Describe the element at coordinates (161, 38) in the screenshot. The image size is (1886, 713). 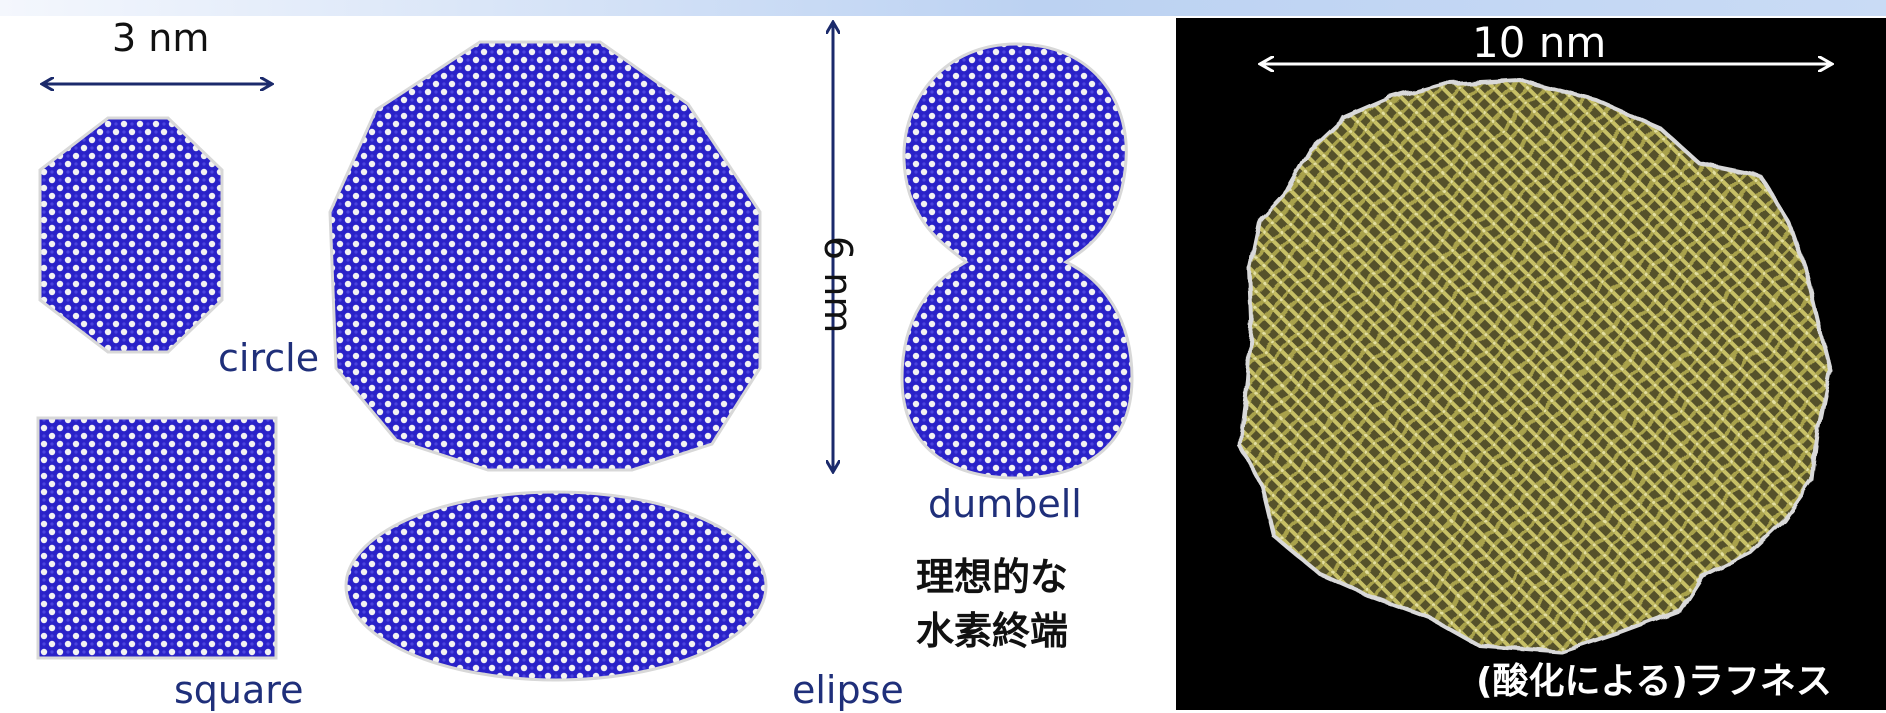
I see `scale-3nm-label: 3 nm` at that location.